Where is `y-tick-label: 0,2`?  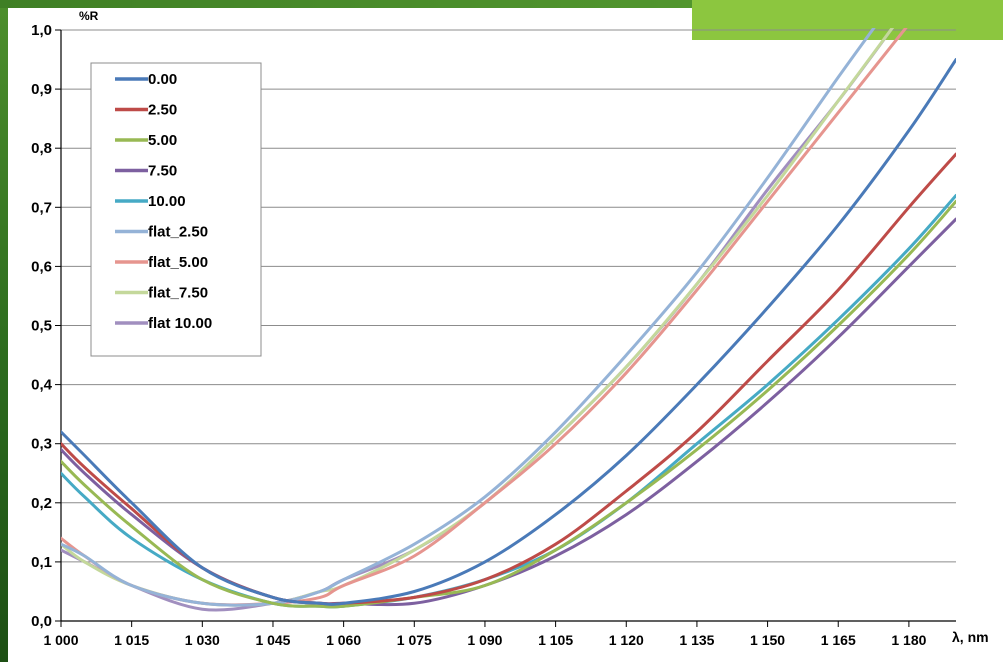
y-tick-label: 0,2 is located at coordinates (41, 503).